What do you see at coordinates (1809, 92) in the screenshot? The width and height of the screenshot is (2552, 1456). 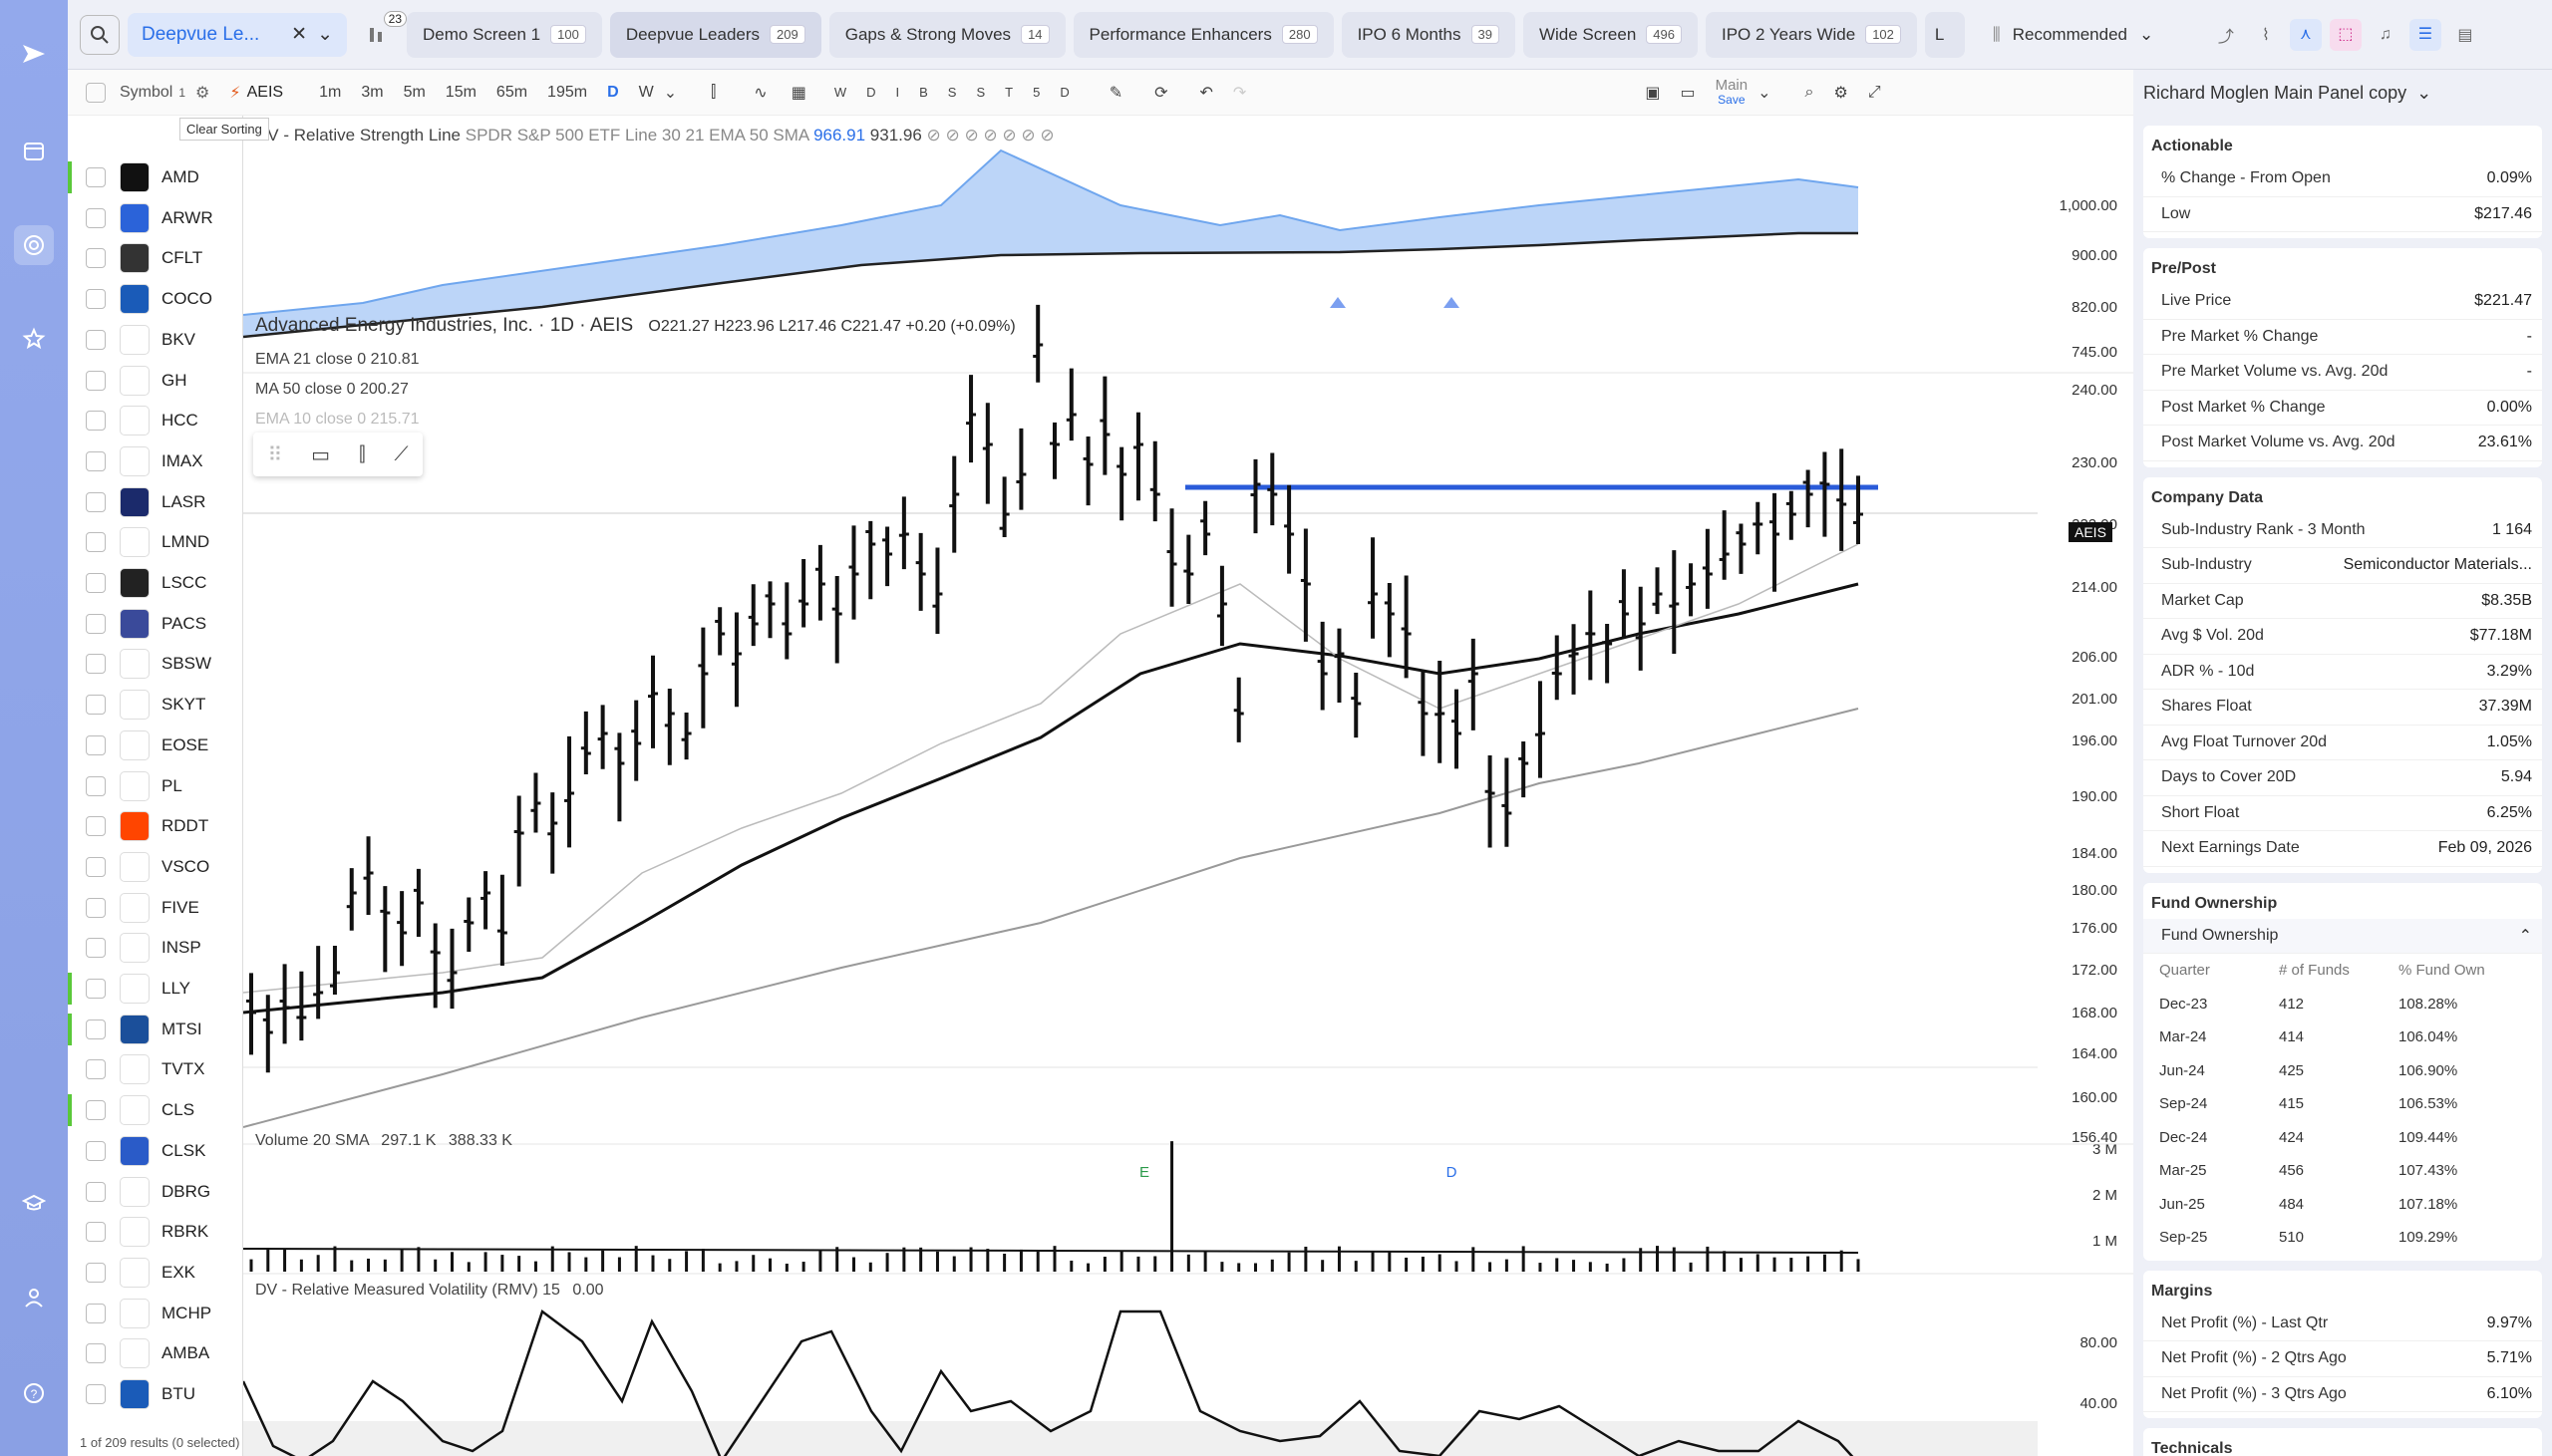 I see `zoom-icon: ⌕` at bounding box center [1809, 92].